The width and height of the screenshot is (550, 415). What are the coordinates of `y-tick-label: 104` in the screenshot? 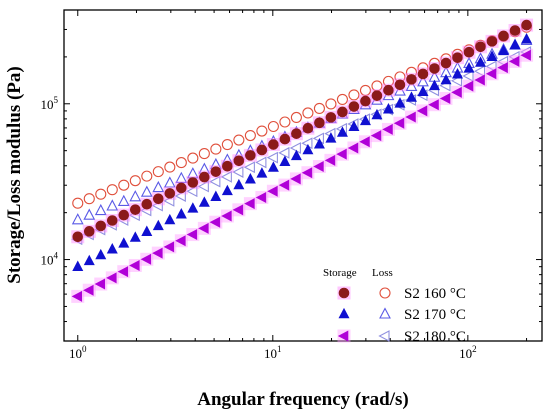 It's located at (50, 259).